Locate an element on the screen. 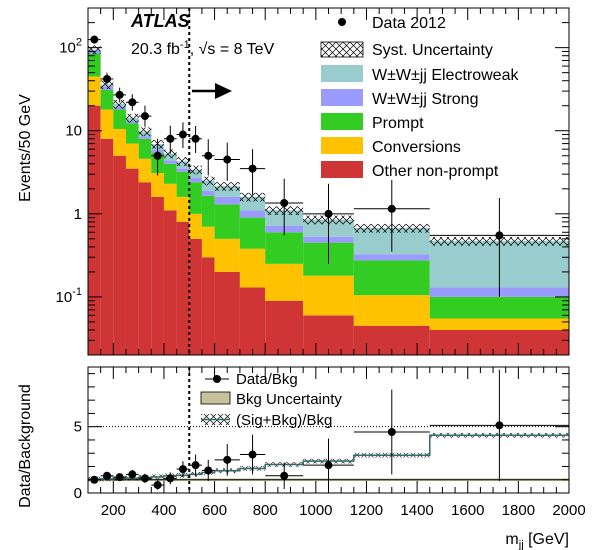  legend-nonprompt-swatch is located at coordinates (342, 169).